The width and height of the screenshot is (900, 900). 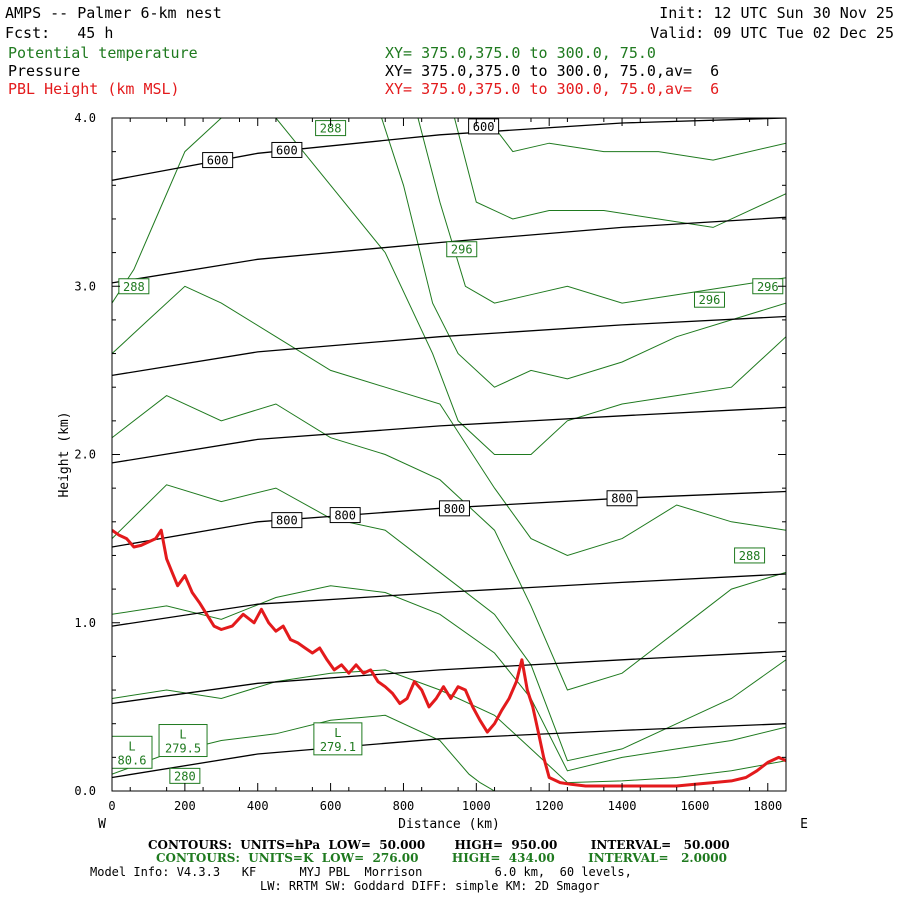 What do you see at coordinates (113, 13) in the screenshot?
I see `chart-title: AMPS -- Palmer 6-km nest` at bounding box center [113, 13].